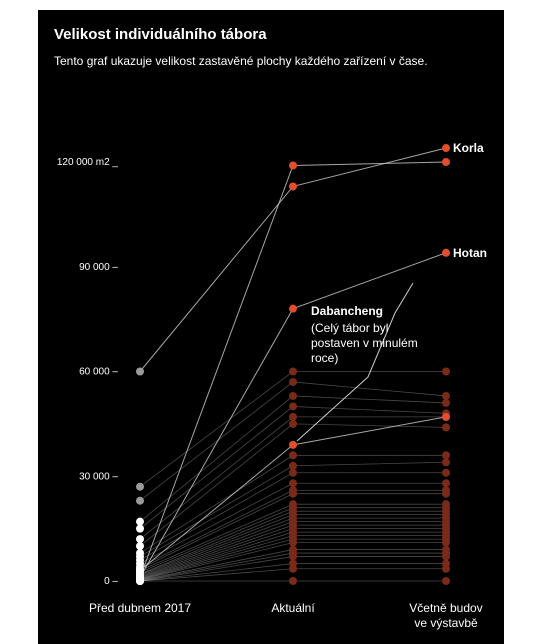  I want to click on dabancheng-note: roce), so click(324, 358).